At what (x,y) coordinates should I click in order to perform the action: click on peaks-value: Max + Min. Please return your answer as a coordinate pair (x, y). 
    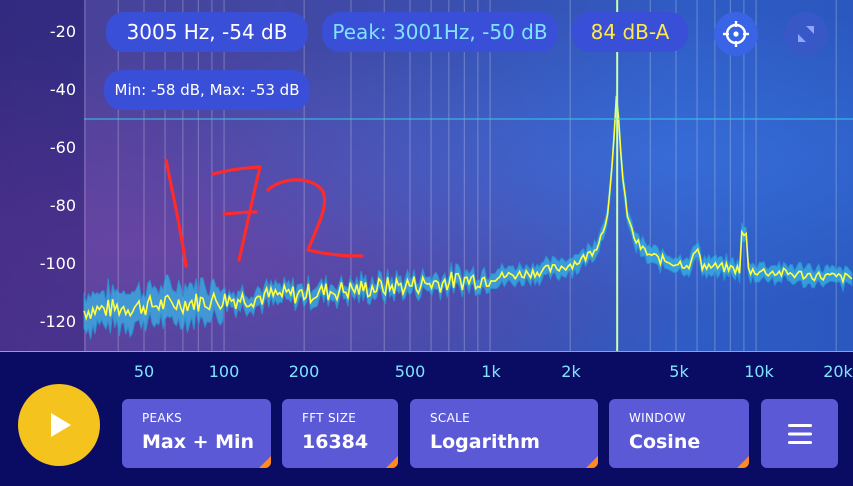
    Looking at the image, I should click on (198, 442).